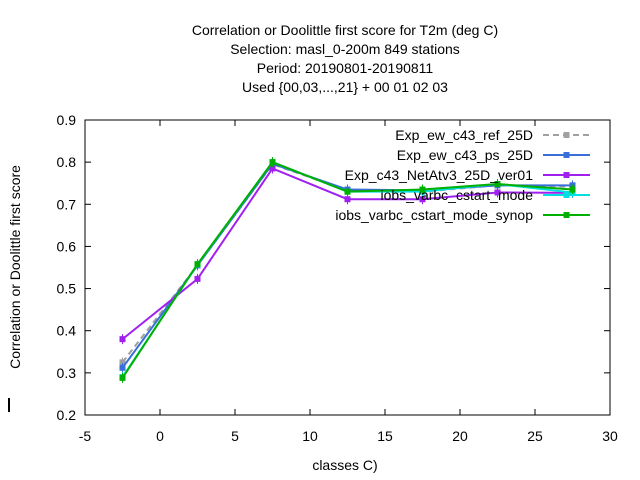  Describe the element at coordinates (67, 289) in the screenshot. I see `y-tick-label: 0.5` at that location.